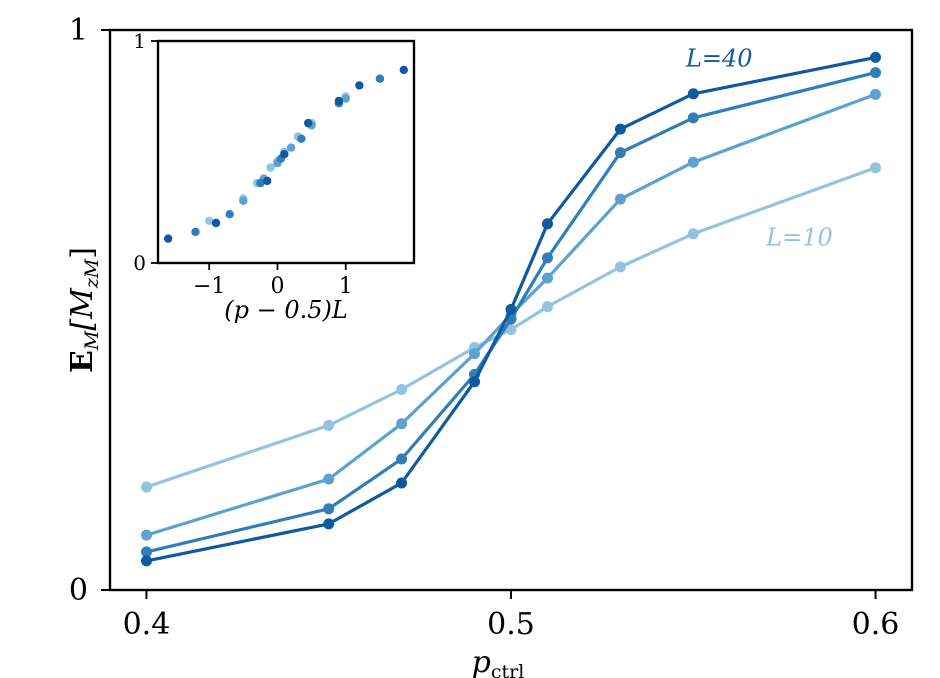 The height and width of the screenshot is (678, 940). What do you see at coordinates (147, 624) in the screenshot?
I see `x-tick-label: 0.4` at bounding box center [147, 624].